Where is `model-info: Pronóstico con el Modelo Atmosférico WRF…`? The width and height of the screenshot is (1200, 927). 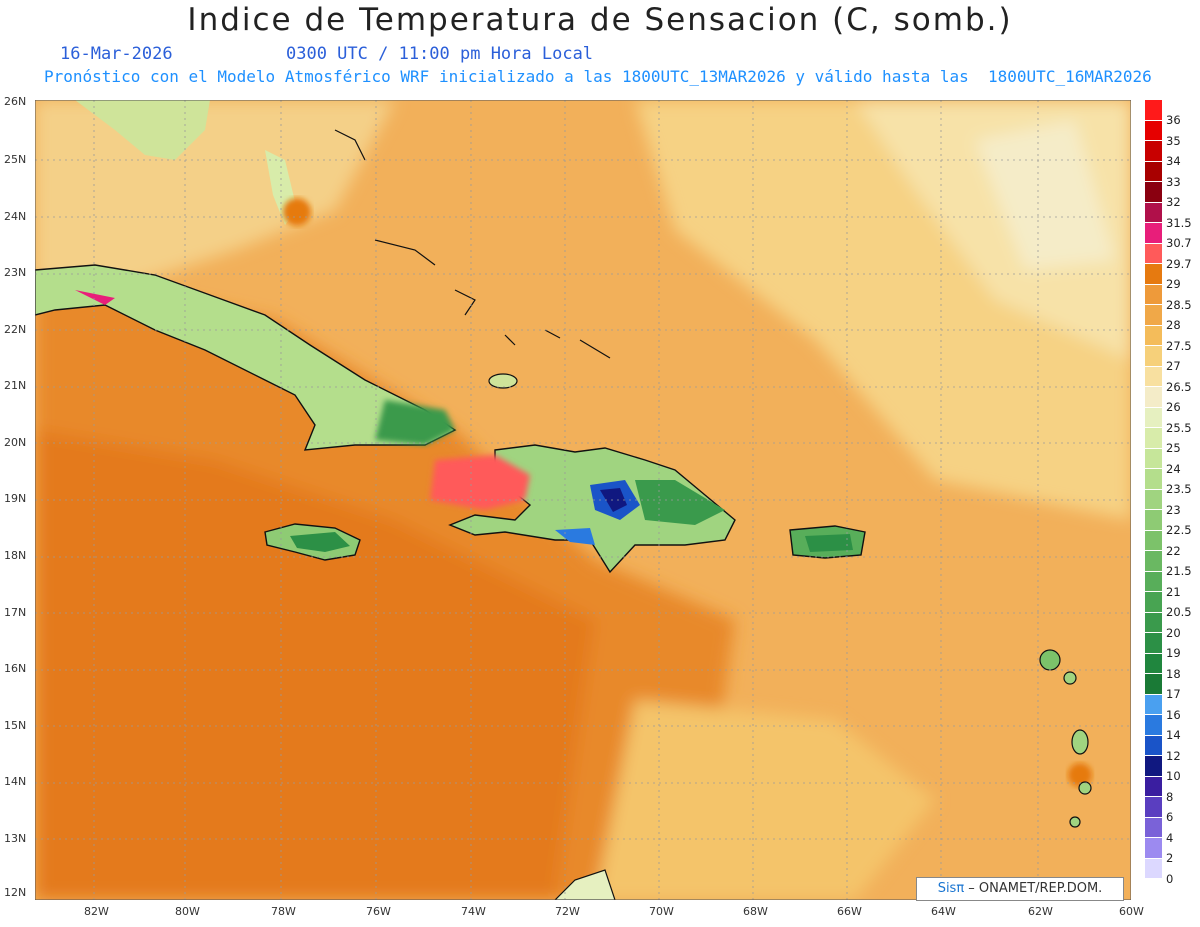
model-info: Pronóstico con el Modelo Atmosférico WRF… is located at coordinates (598, 76).